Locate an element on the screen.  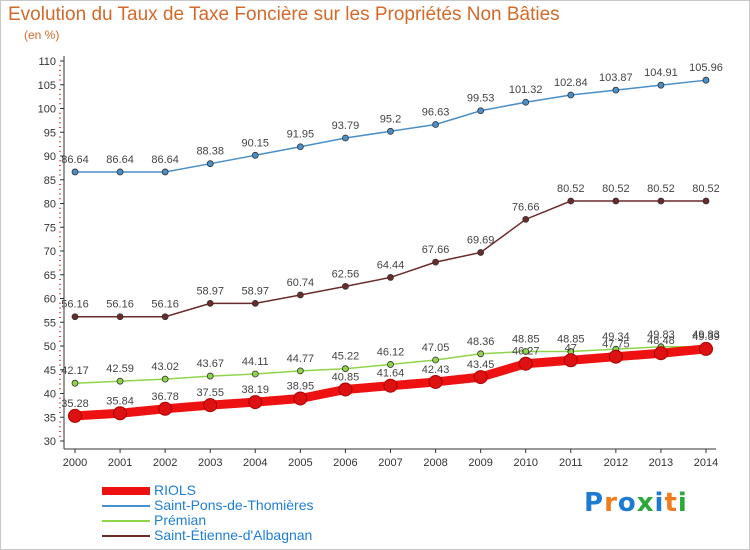
data-label: 99.53 is located at coordinates (481, 99).